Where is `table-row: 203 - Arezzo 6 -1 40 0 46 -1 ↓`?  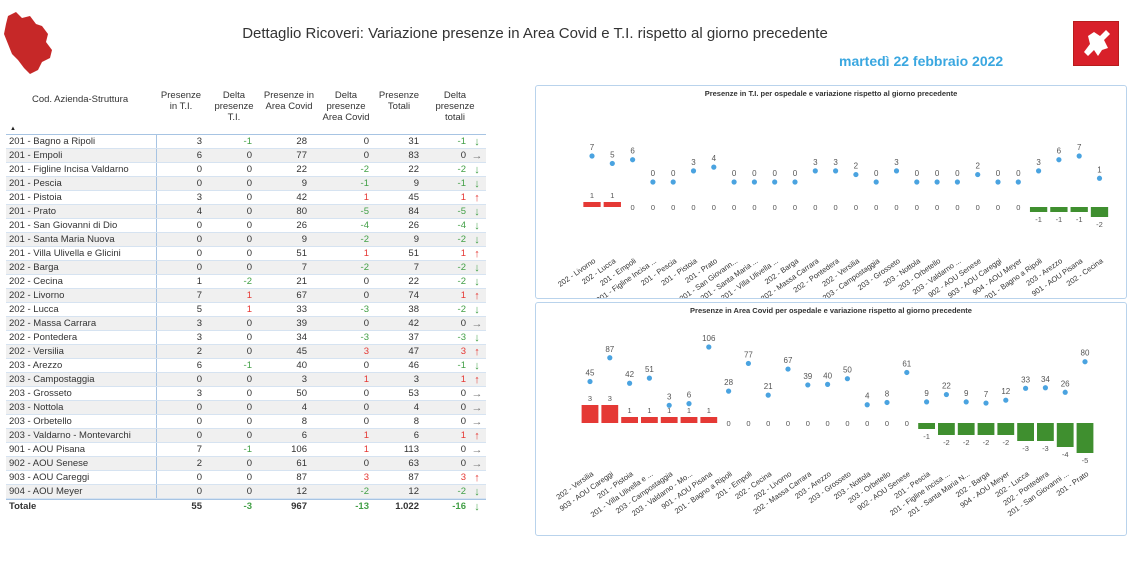
table-row: 203 - Arezzo 6 -1 40 0 46 -1 ↓ is located at coordinates (246, 366).